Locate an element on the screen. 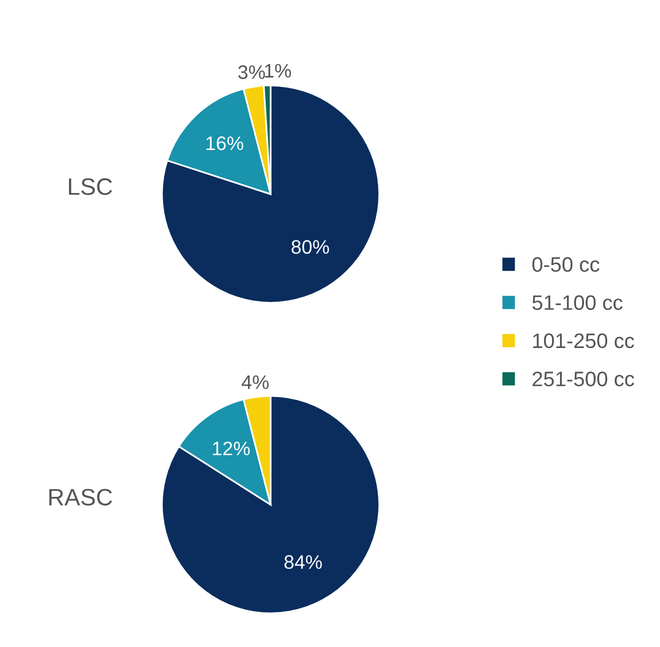 This screenshot has height=647, width=660. legend-label: 101-250 cc is located at coordinates (583, 340).